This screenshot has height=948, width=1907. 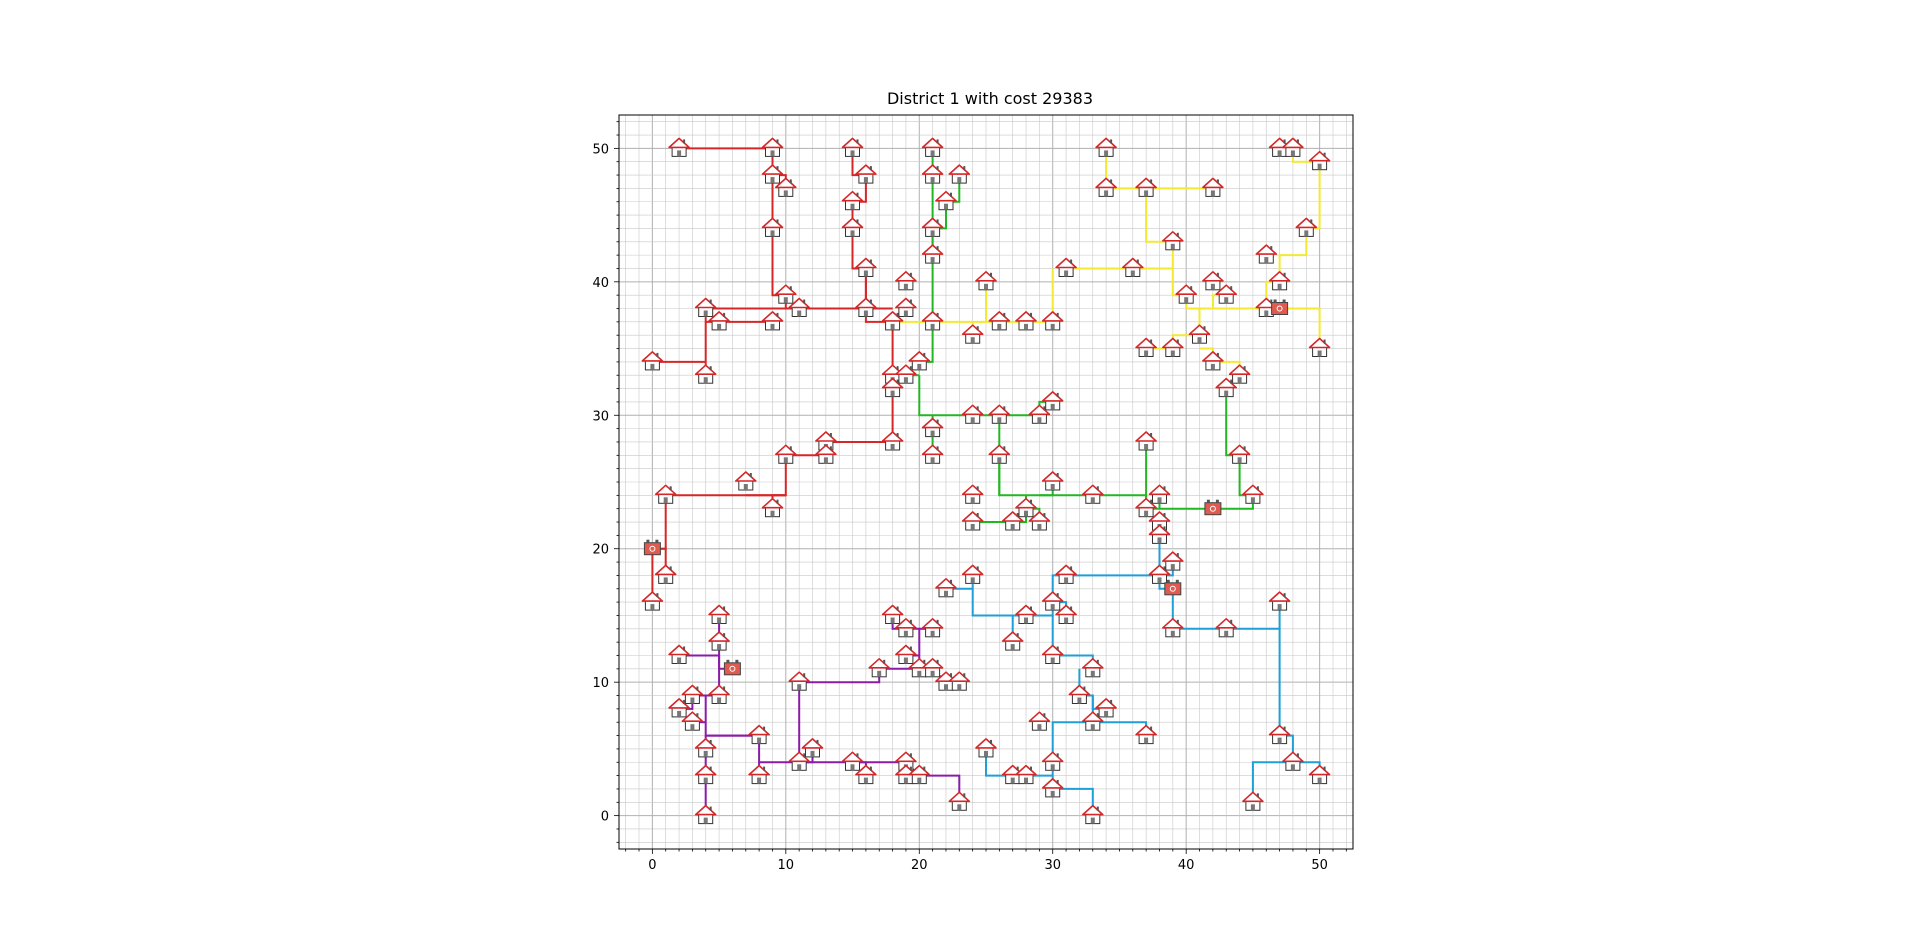 I want to click on batteries, so click(x=966, y=487).